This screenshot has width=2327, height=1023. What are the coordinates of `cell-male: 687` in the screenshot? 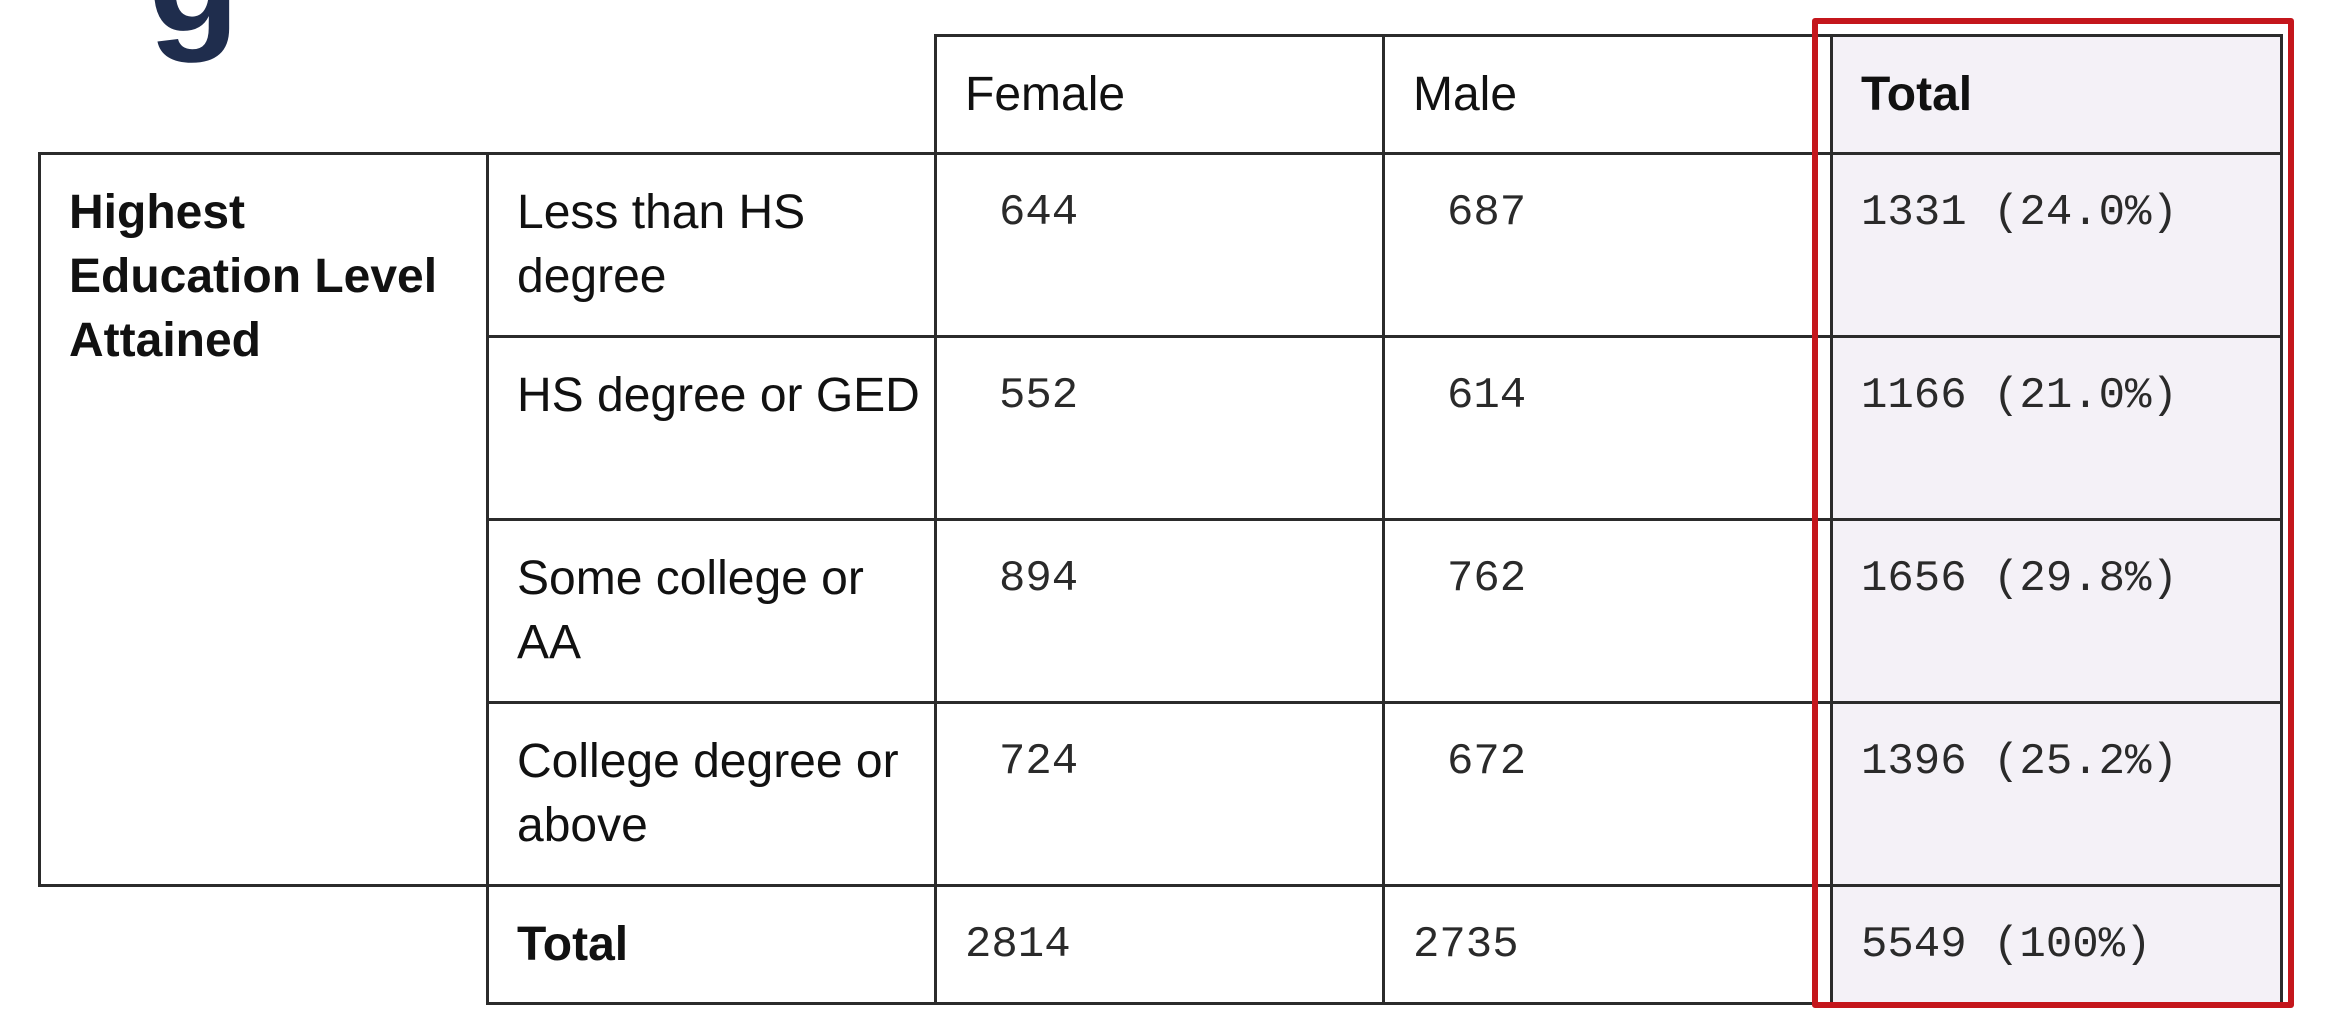 It's located at (1607, 245).